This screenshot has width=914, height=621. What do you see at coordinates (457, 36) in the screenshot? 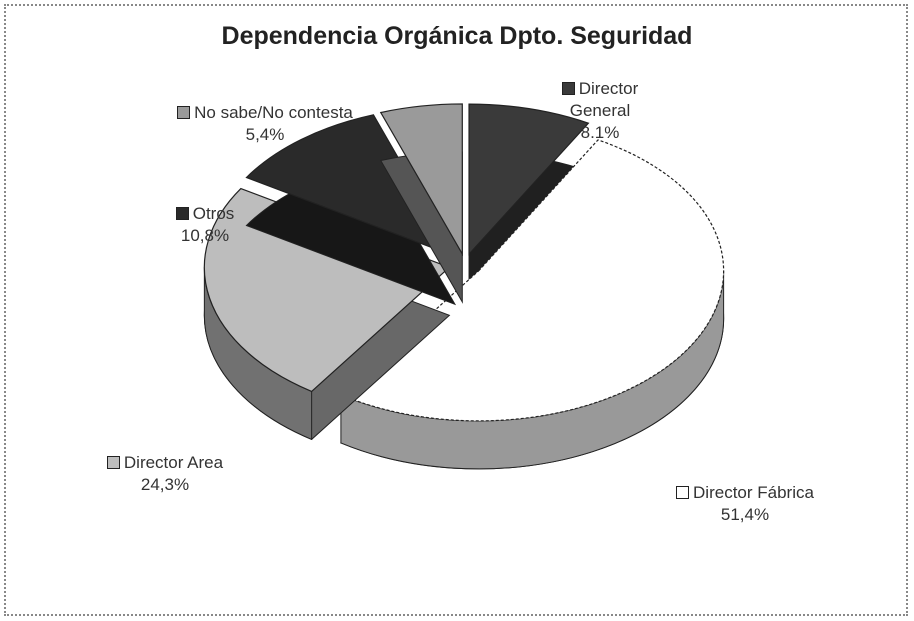
I see `chart-title: Dependencia Orgánica Dpto. Seguridad` at bounding box center [457, 36].